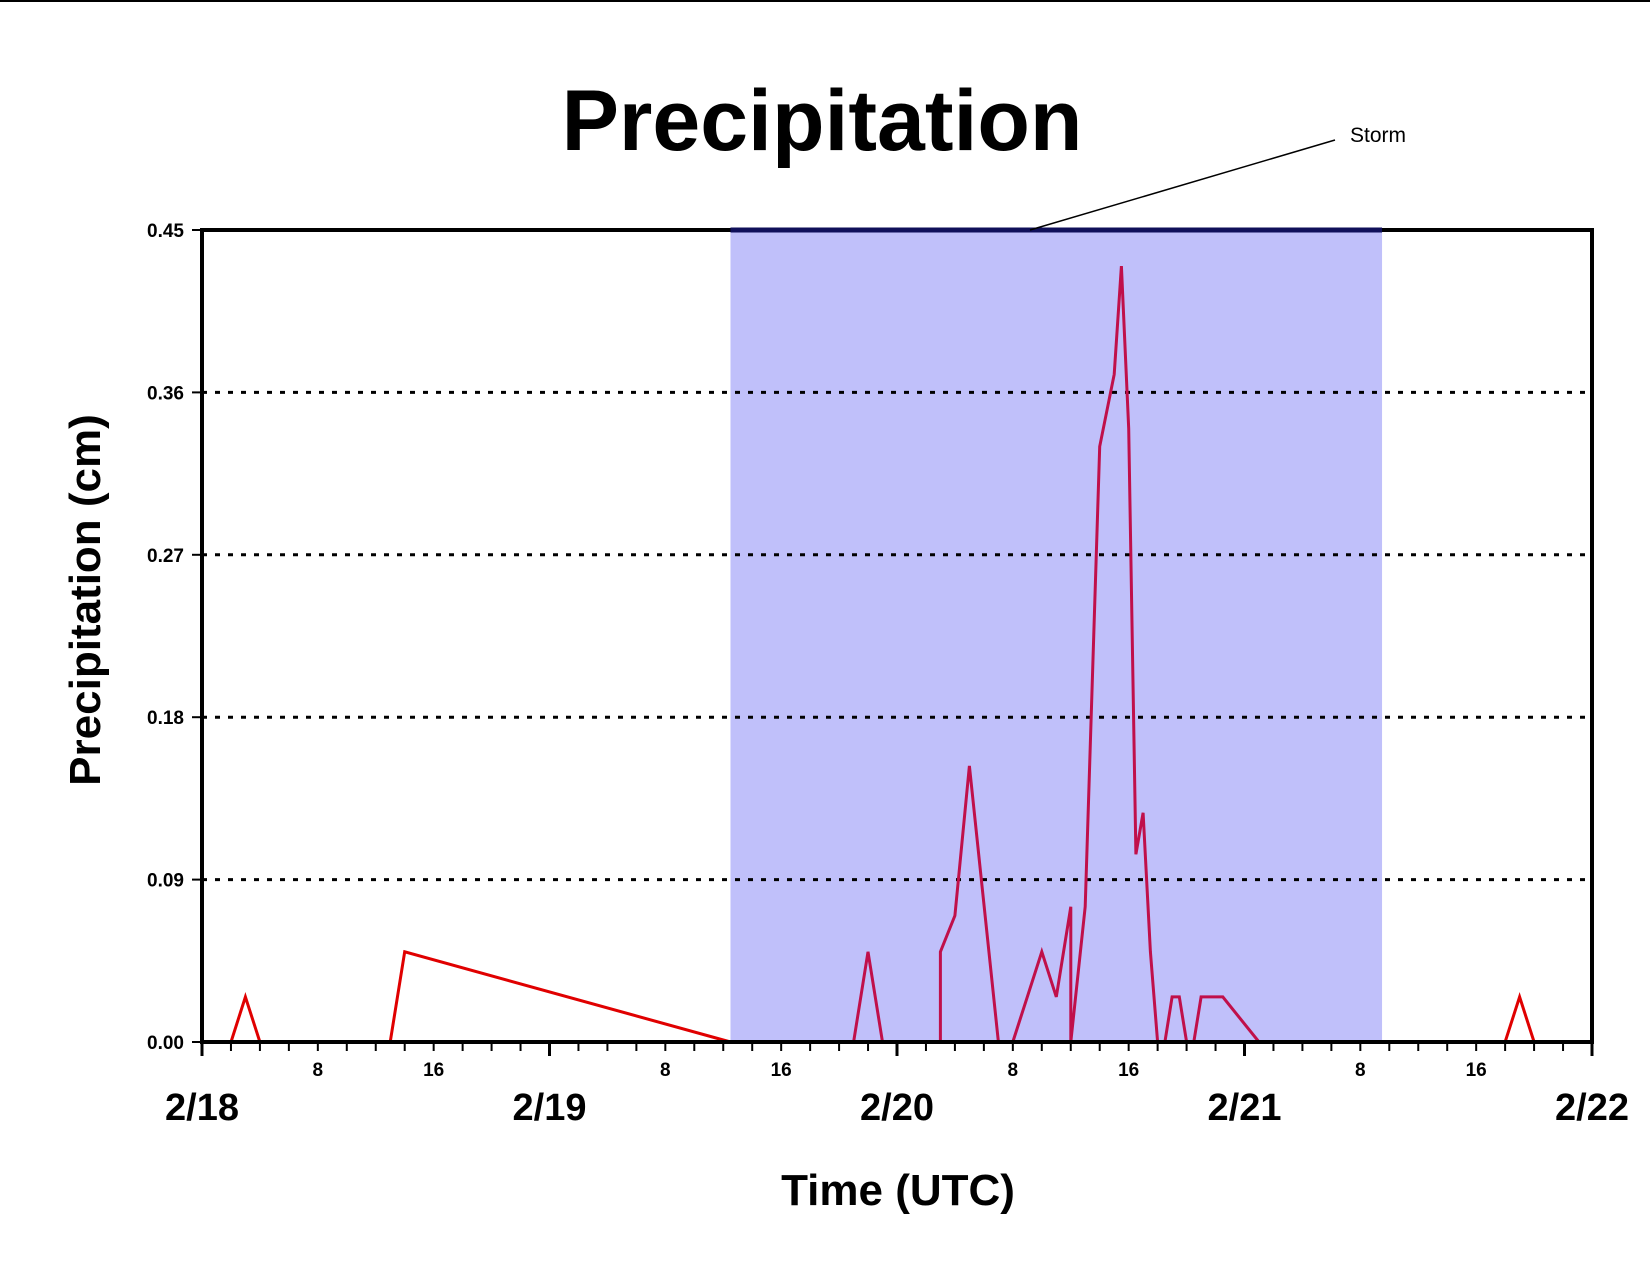 This screenshot has height=1275, width=1650. What do you see at coordinates (165, 718) in the screenshot?
I see `y-tick-label: 0.18` at bounding box center [165, 718].